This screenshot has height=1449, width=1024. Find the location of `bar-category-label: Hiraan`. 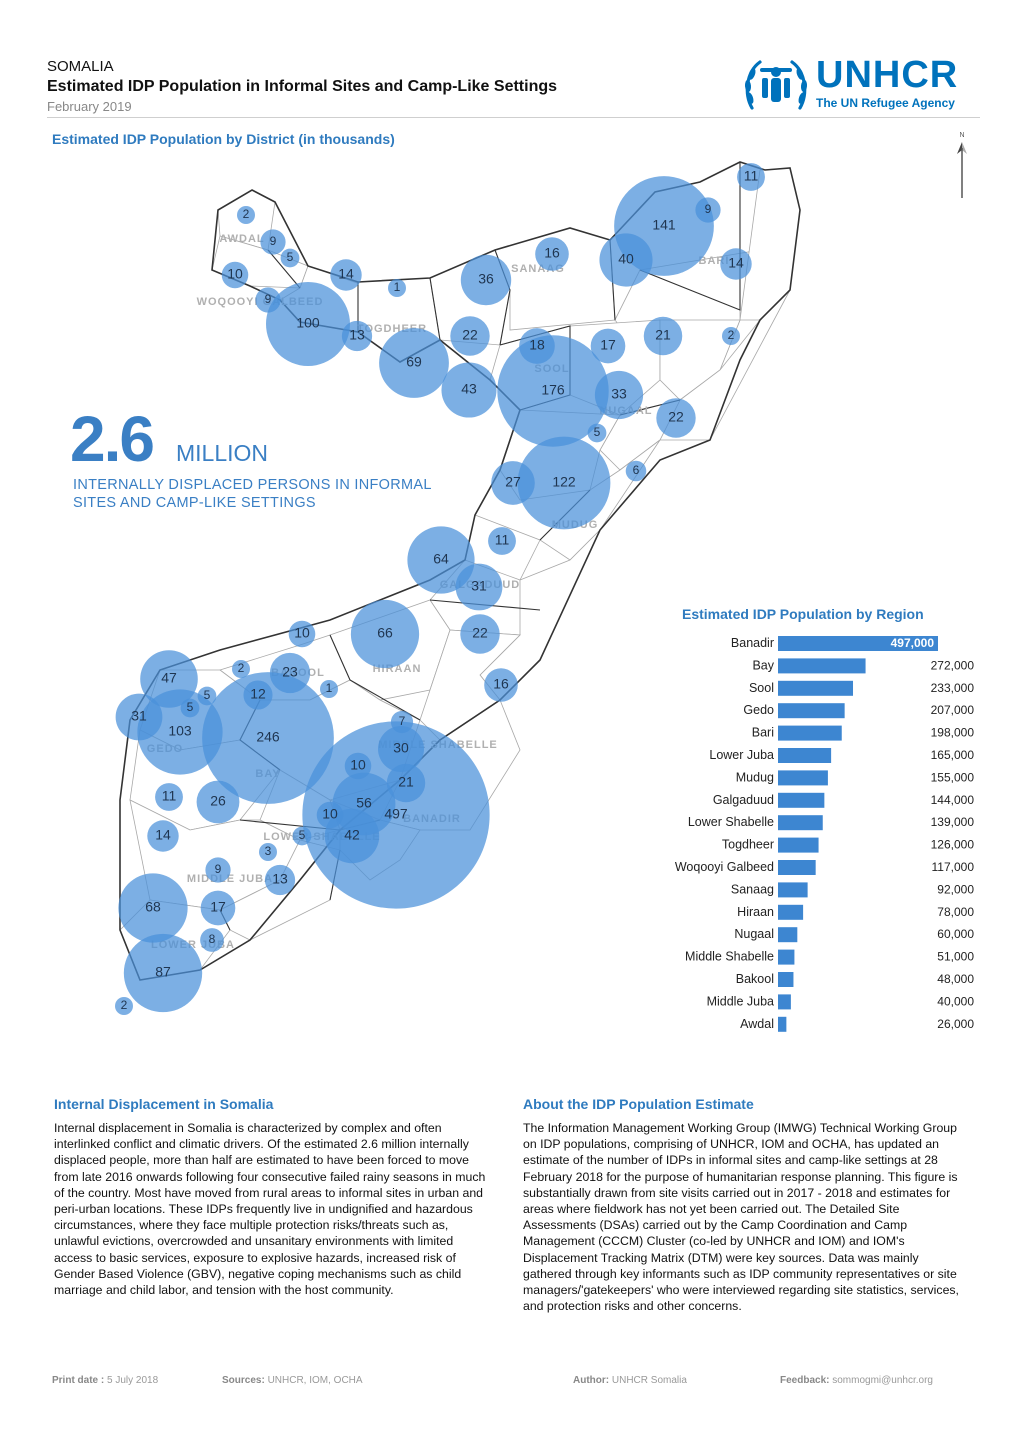

bar-category-label: Hiraan is located at coordinates (755, 912).